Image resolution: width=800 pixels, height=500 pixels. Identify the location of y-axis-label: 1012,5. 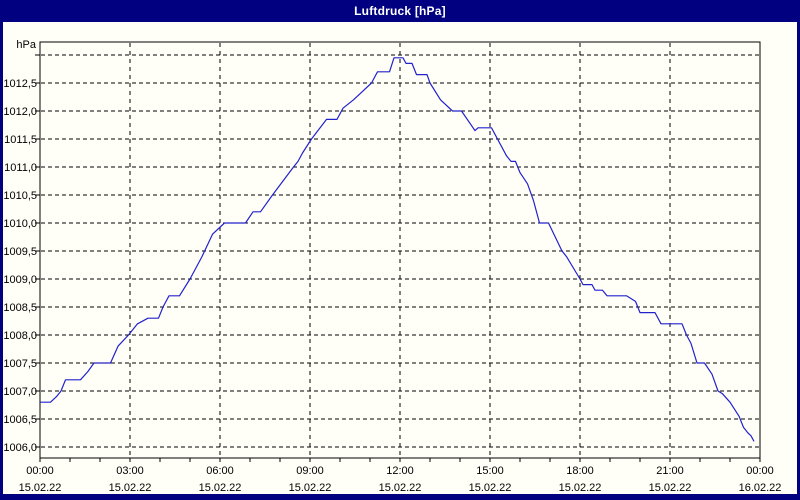
(20, 84).